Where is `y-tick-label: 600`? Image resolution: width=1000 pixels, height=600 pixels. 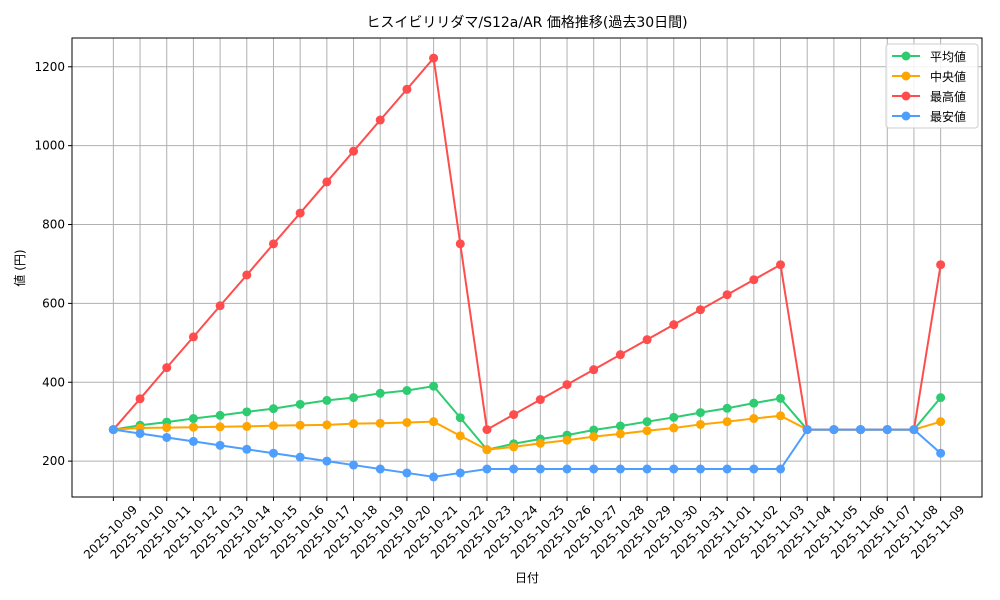 y-tick-label: 600 is located at coordinates (53, 303).